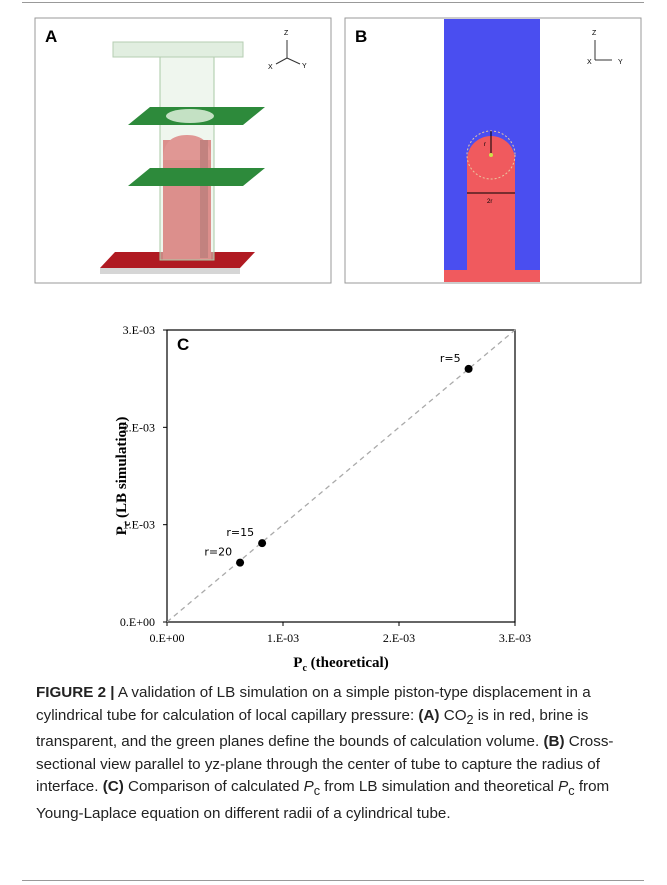 The width and height of the screenshot is (667, 885). Describe the element at coordinates (213, 787) in the screenshot. I see `caption-text: Comparison of calculated` at that location.